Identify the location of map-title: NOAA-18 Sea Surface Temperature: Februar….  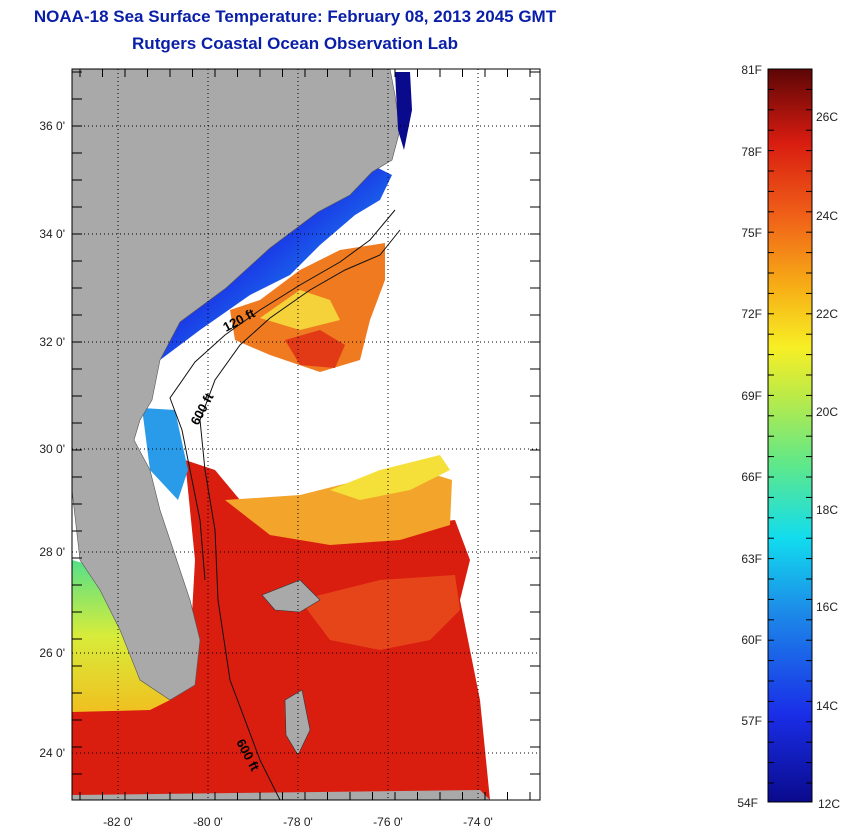
(295, 16).